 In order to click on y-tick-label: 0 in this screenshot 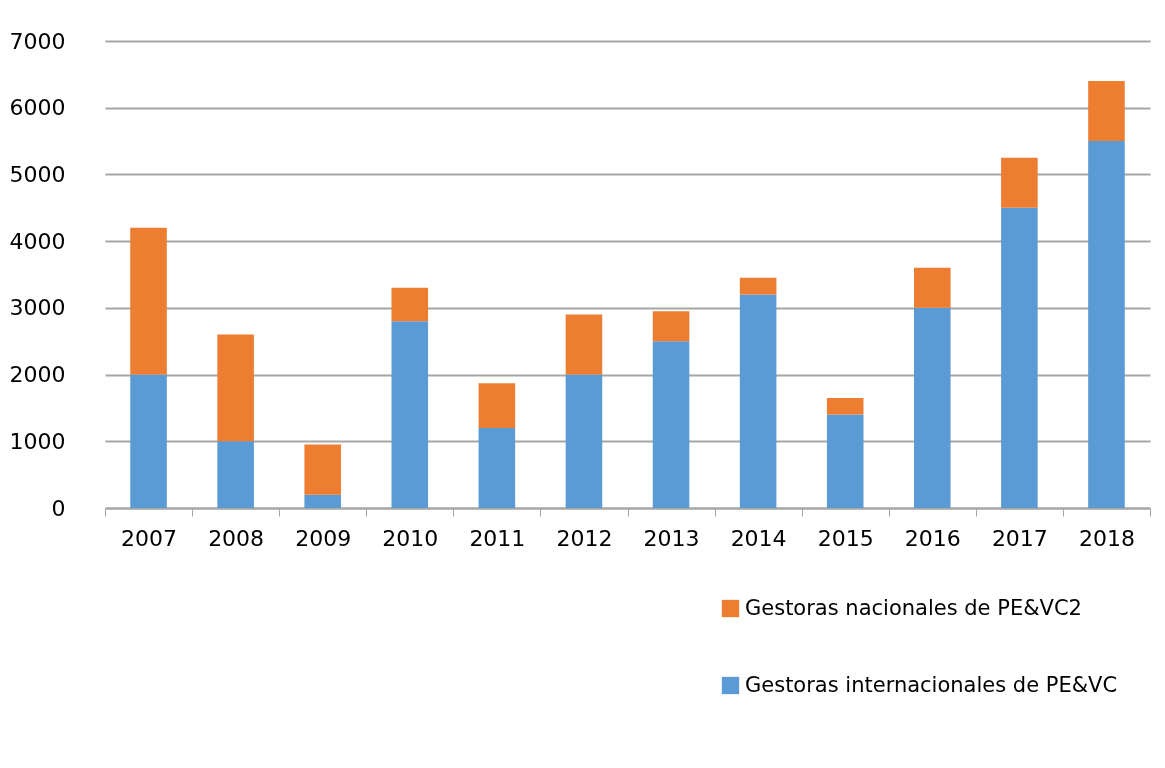, I will do `click(58, 508)`.